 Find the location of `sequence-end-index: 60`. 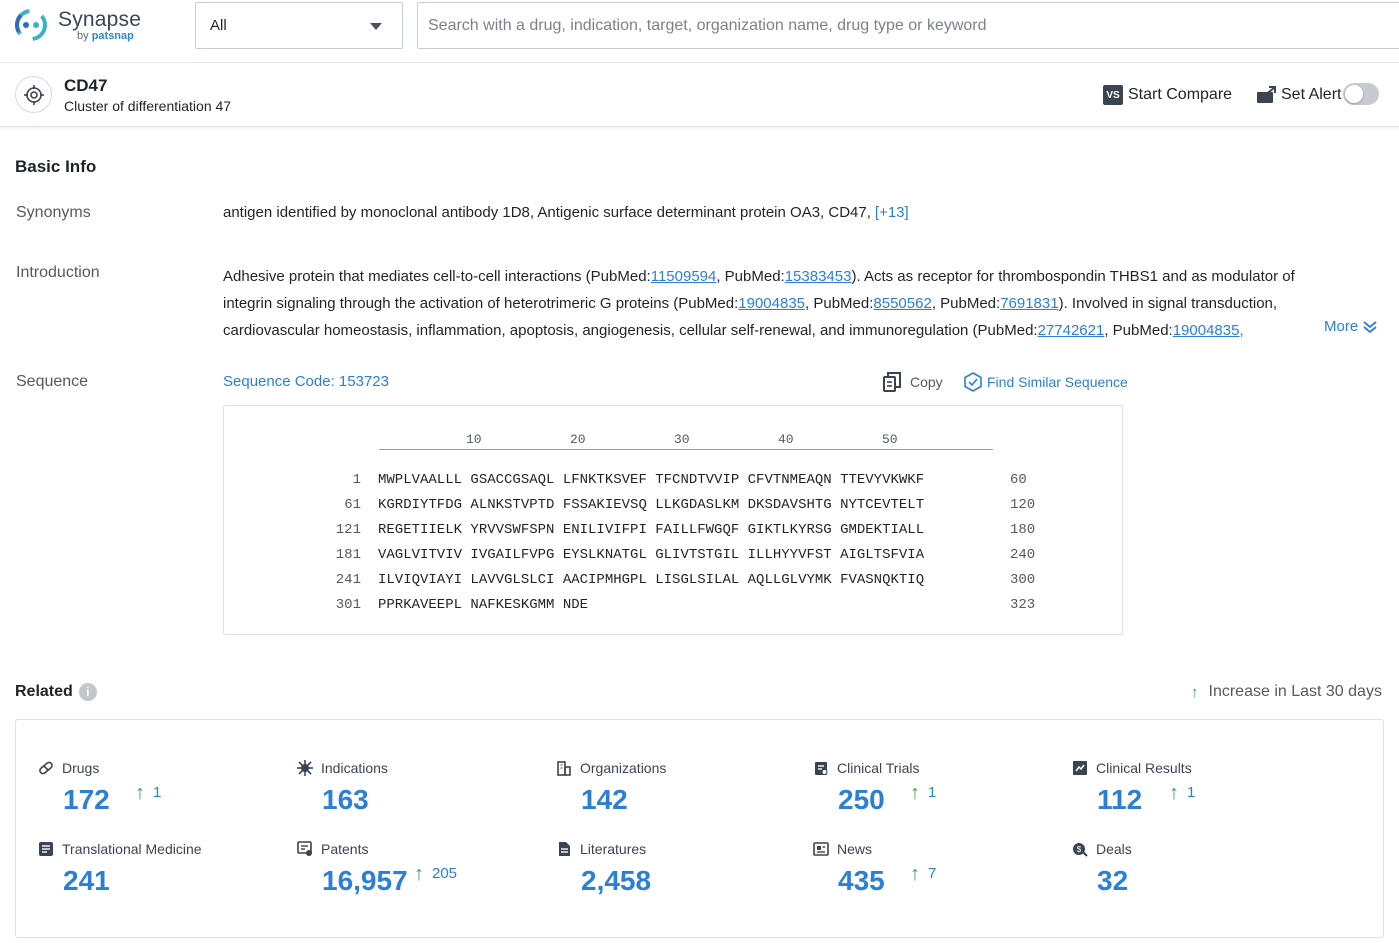

sequence-end-index: 60 is located at coordinates (1018, 480).